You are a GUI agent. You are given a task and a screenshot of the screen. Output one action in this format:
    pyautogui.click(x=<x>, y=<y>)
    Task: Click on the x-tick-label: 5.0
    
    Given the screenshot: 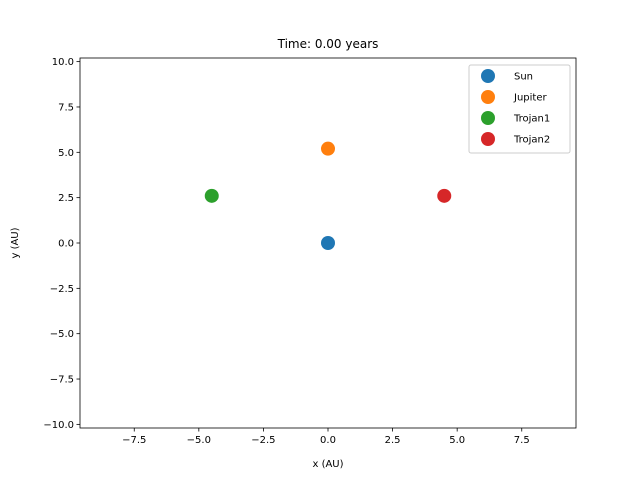 What is the action you would take?
    pyautogui.click(x=457, y=440)
    